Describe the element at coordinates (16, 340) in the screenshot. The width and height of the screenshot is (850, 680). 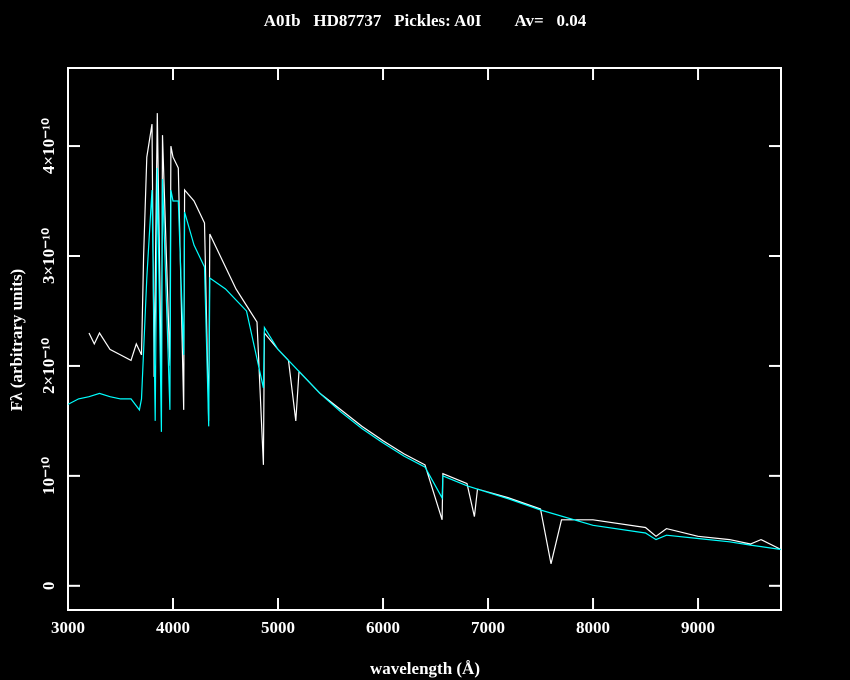
I see `y-axis-label: Fλ (arbitrary units)` at that location.